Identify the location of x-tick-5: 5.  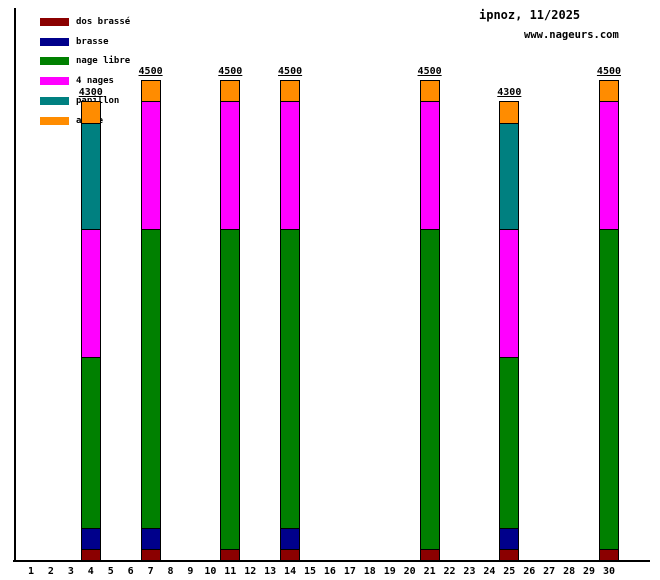
(110, 571).